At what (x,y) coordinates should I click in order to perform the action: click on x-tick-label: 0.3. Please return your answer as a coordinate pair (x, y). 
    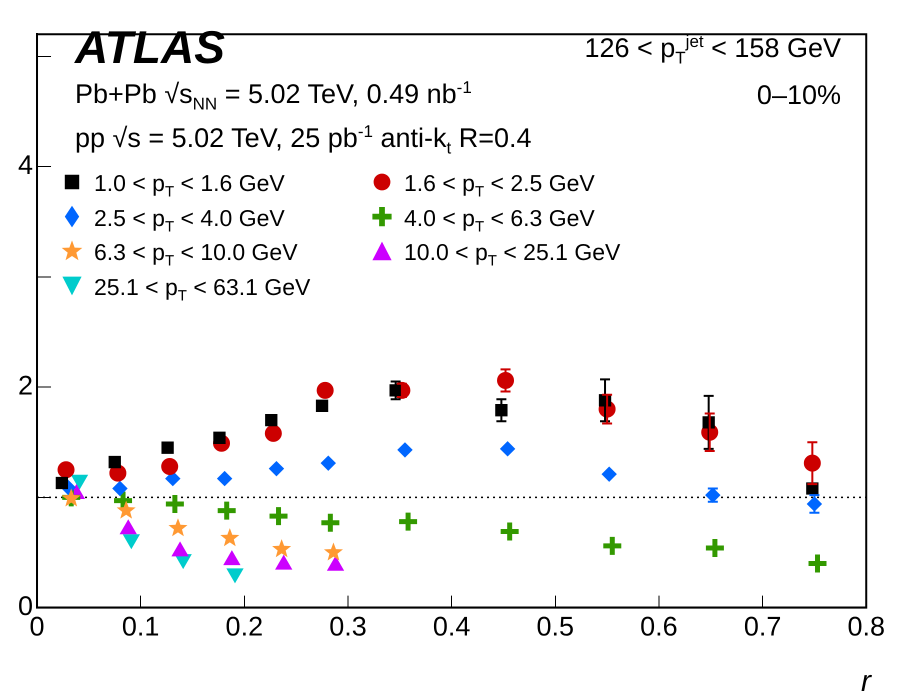
    Looking at the image, I should click on (348, 626).